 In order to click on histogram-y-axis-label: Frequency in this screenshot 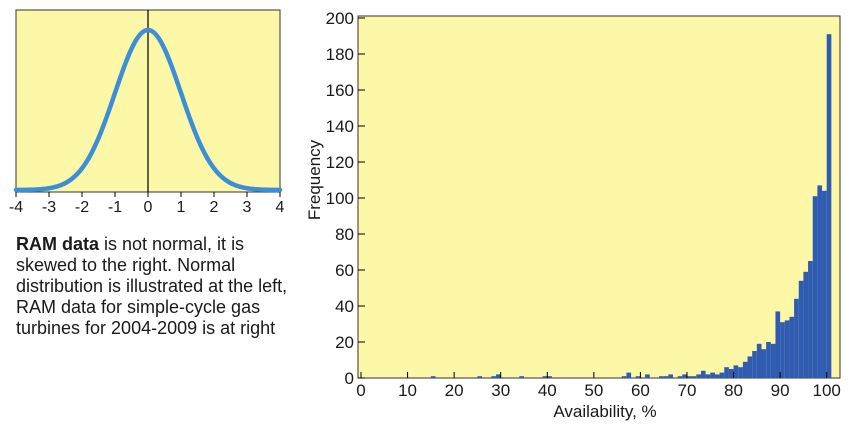, I will do `click(314, 179)`.